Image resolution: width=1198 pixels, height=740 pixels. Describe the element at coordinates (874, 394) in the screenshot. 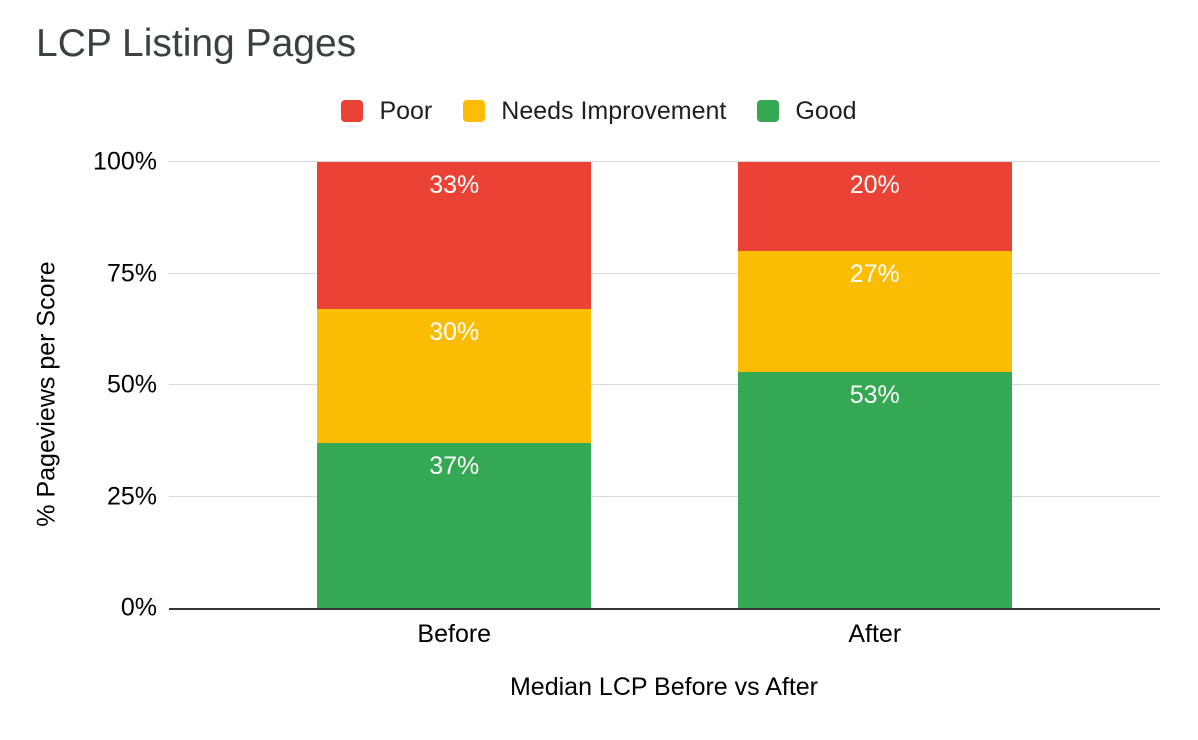

I see `bar-value-label: 53%` at that location.